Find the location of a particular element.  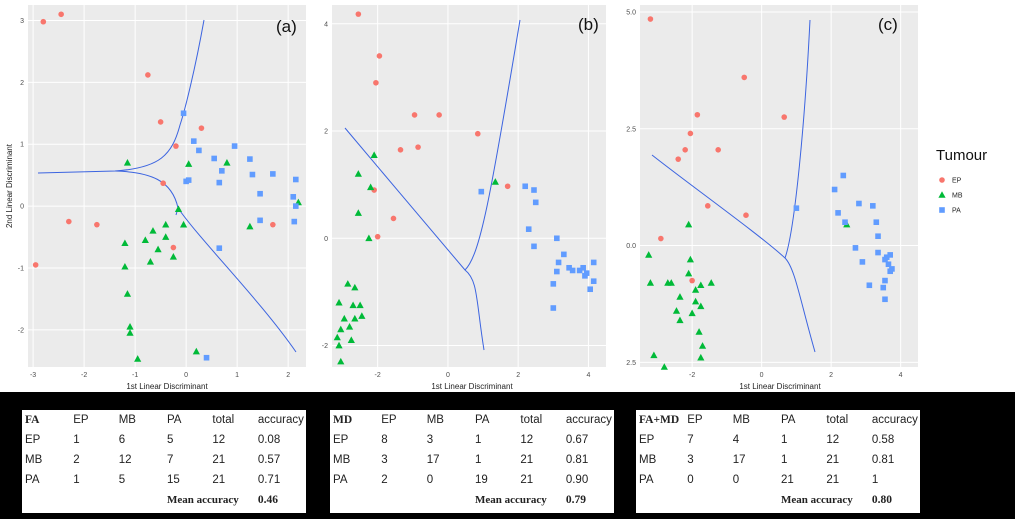

table-header-cell: PA is located at coordinates (788, 420).